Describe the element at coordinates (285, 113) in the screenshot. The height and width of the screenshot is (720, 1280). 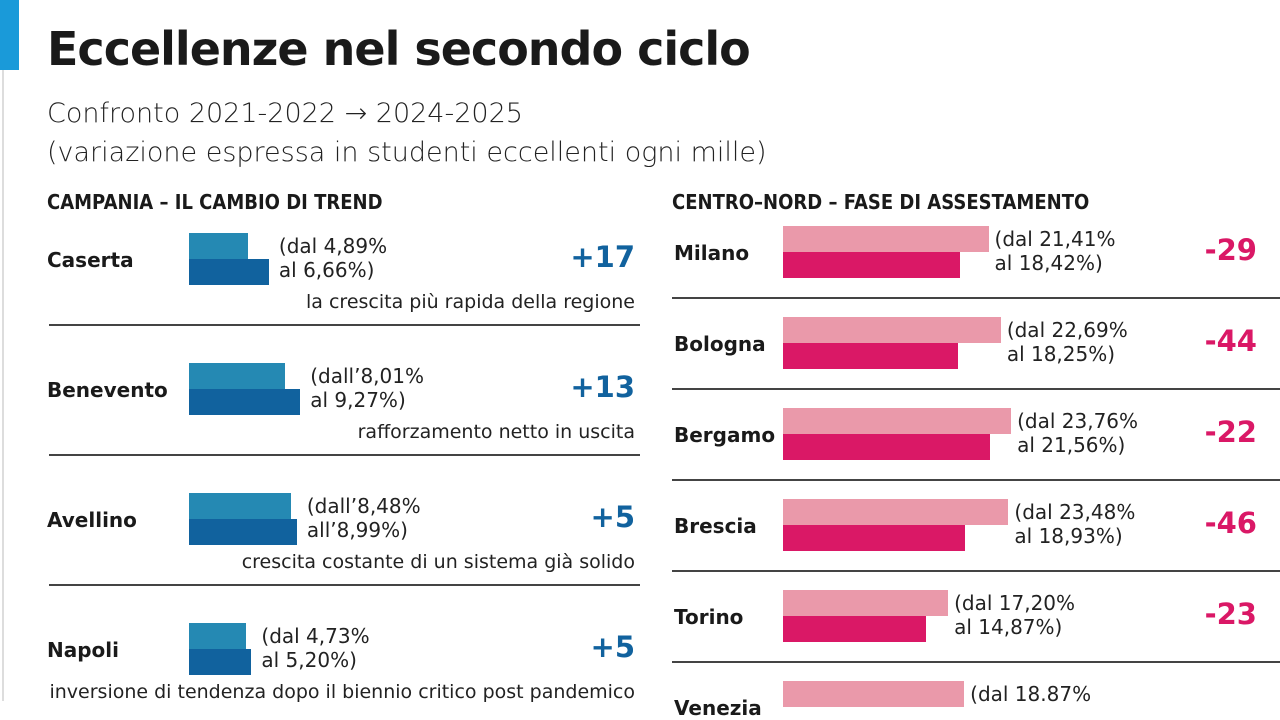
I see `subtitle: Confronto 2021-2022 → 2024-2025` at that location.